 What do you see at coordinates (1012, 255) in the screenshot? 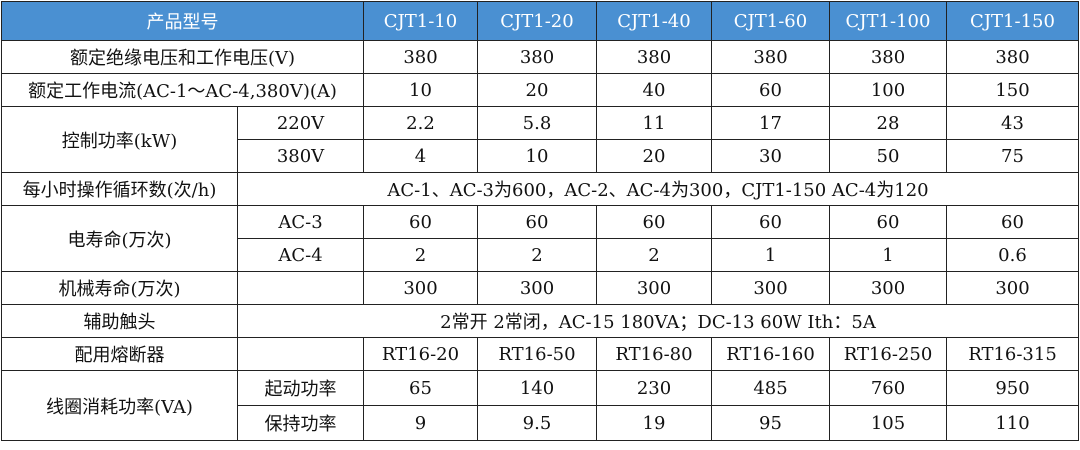
I see `value-cell: 0.6` at bounding box center [1012, 255].